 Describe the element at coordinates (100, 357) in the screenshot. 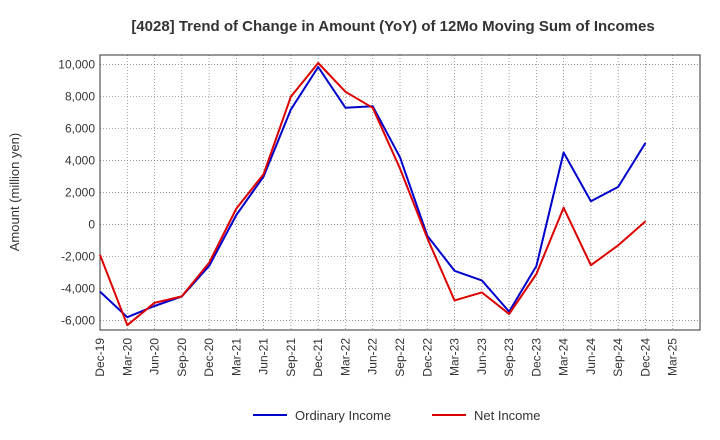

I see `x-tick-label: Dec-19` at that location.